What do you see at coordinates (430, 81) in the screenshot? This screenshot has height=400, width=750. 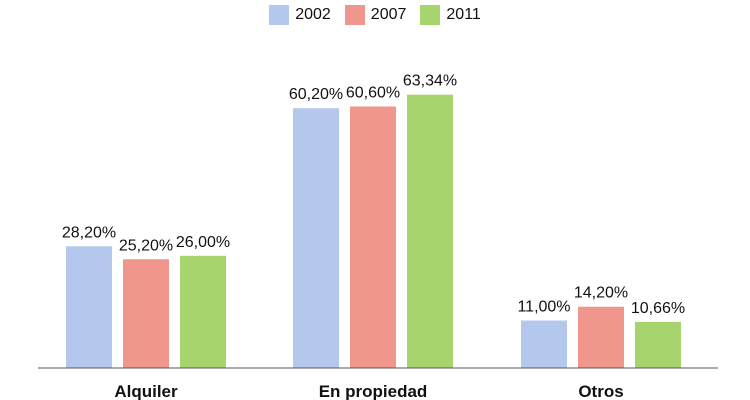 I see `data-label-2011-en-propiedad: 63,34%` at bounding box center [430, 81].